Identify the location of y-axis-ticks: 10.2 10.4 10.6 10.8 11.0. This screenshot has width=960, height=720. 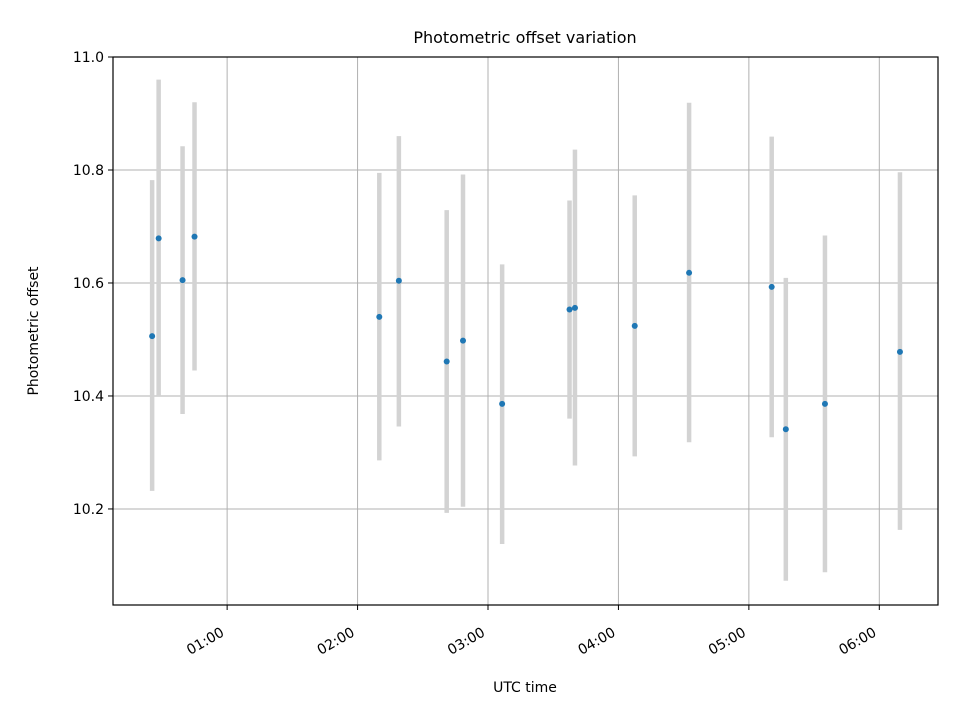
(93, 284).